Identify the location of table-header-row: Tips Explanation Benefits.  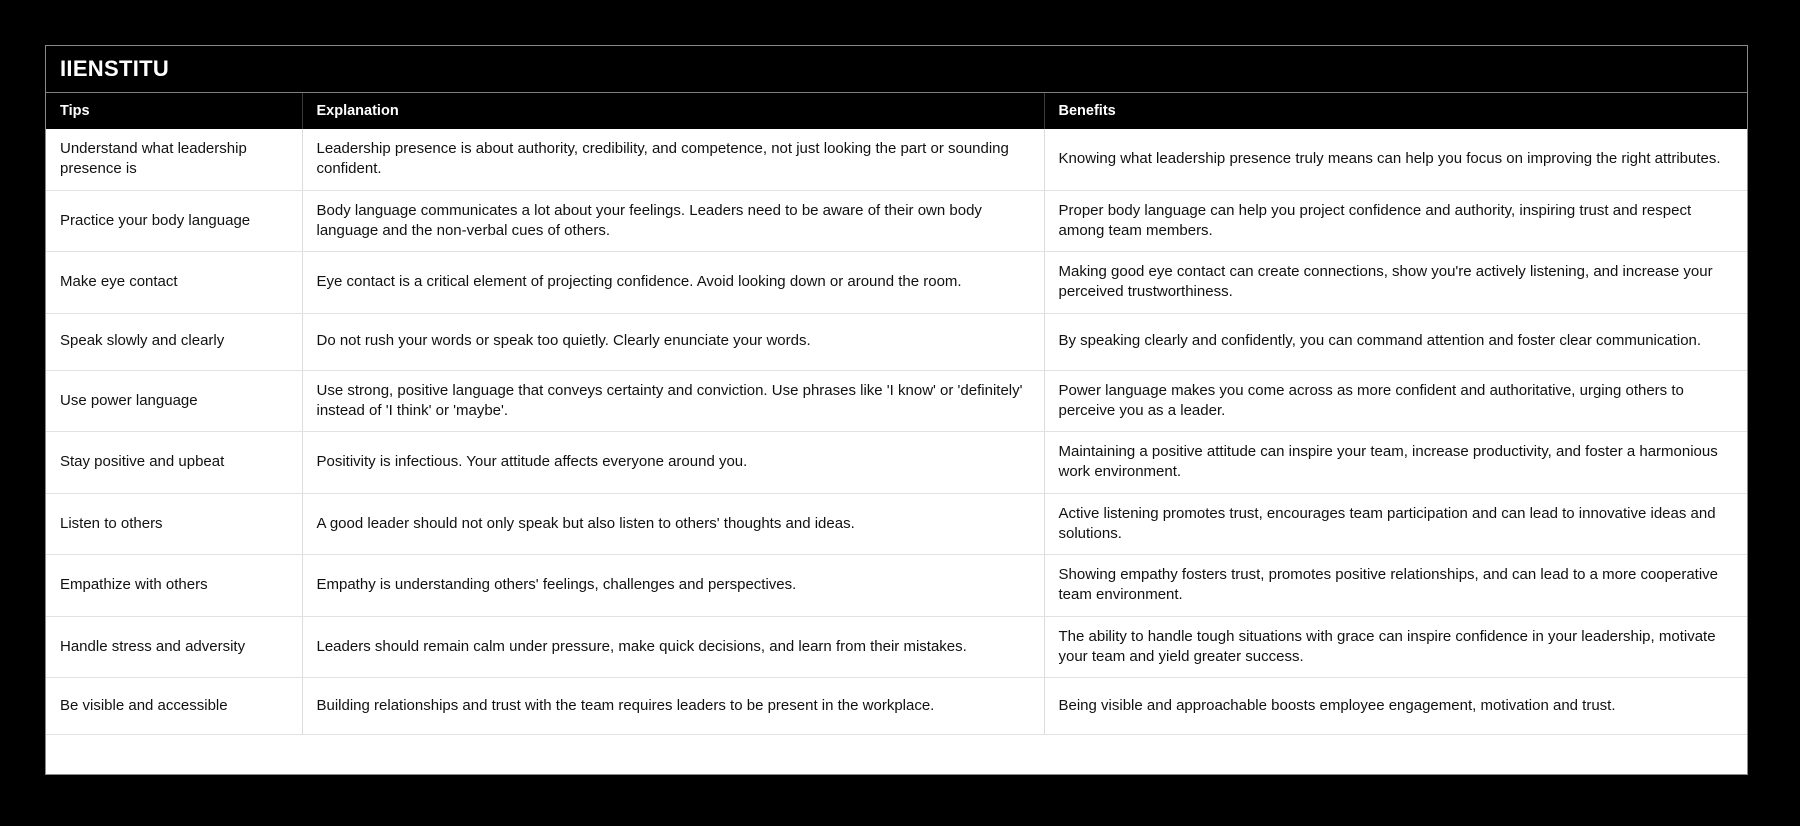
(896, 111).